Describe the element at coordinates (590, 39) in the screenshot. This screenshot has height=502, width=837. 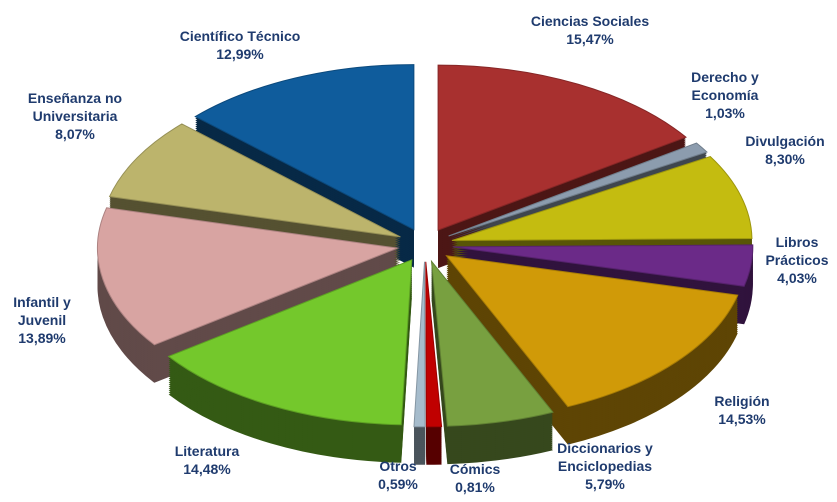
I see `value-label: 15,47%` at that location.